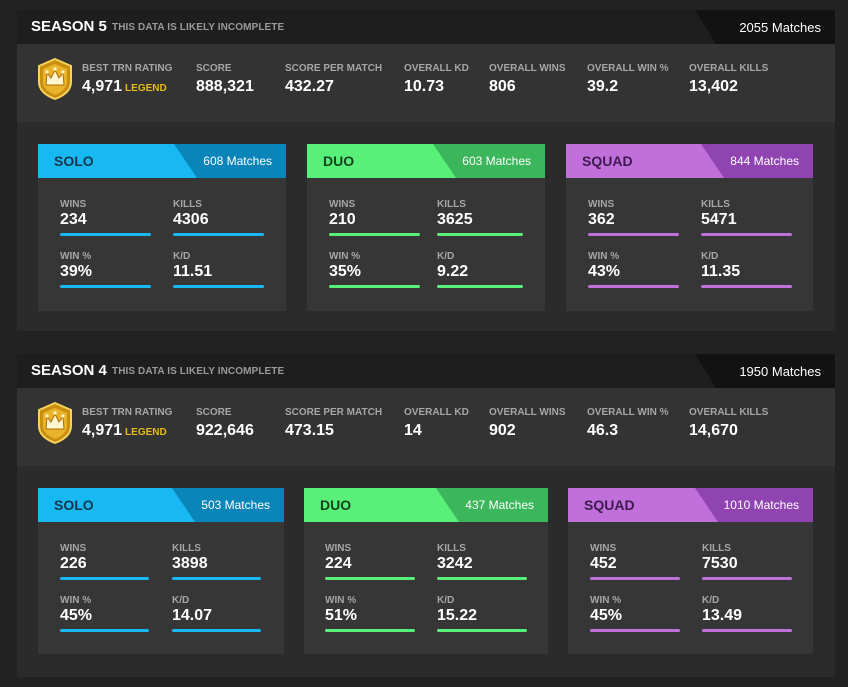 The image size is (848, 687). What do you see at coordinates (127, 68) in the screenshot?
I see `rating-label: BEST TRN RATING` at bounding box center [127, 68].